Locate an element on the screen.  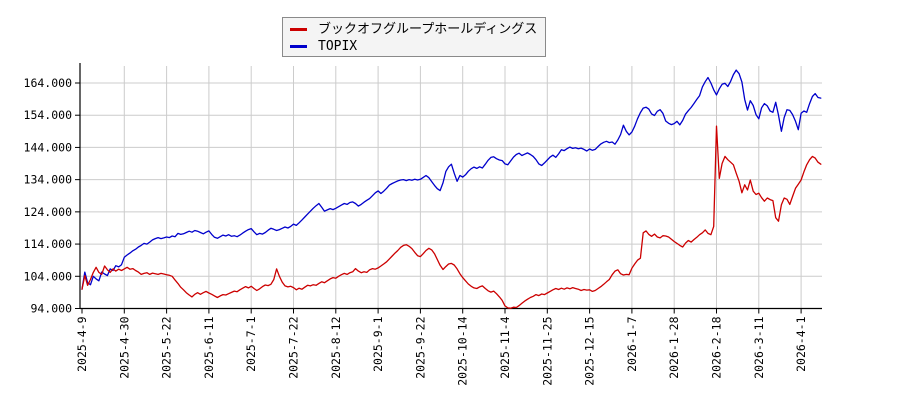
x-axis-tick-label: 2025-9-22 is located at coordinates (420, 347).